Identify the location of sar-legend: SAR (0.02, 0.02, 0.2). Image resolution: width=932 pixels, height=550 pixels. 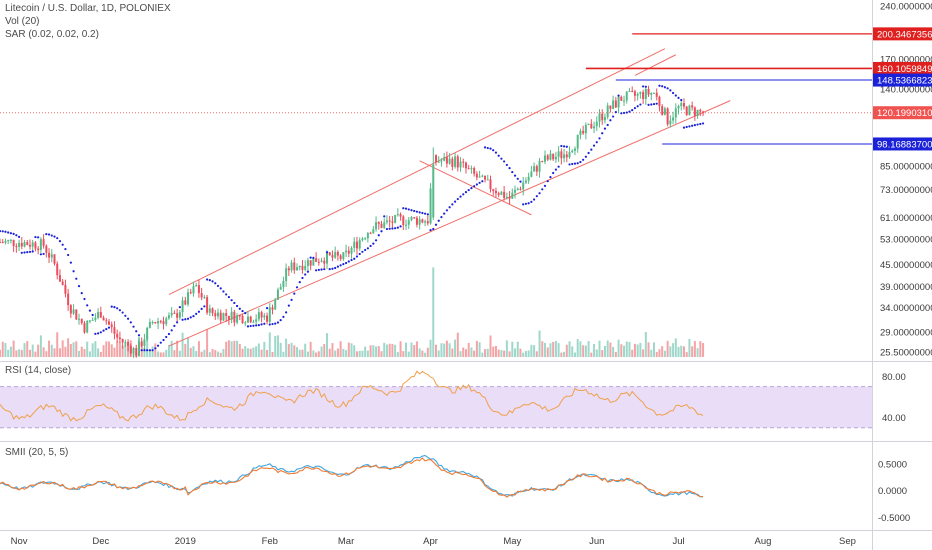
(52, 34).